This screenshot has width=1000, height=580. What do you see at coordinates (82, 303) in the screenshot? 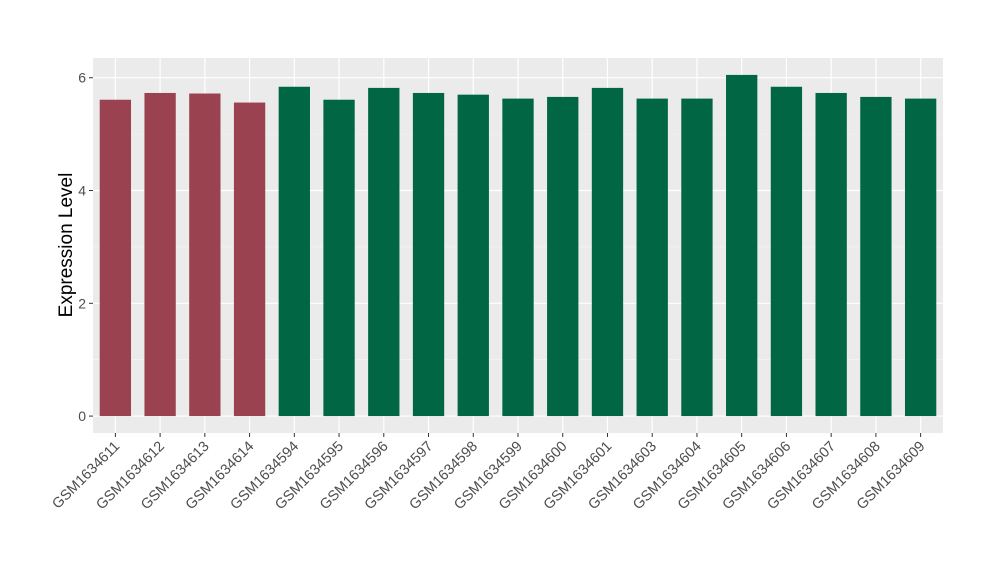
I see `y-tick-label: 2` at bounding box center [82, 303].